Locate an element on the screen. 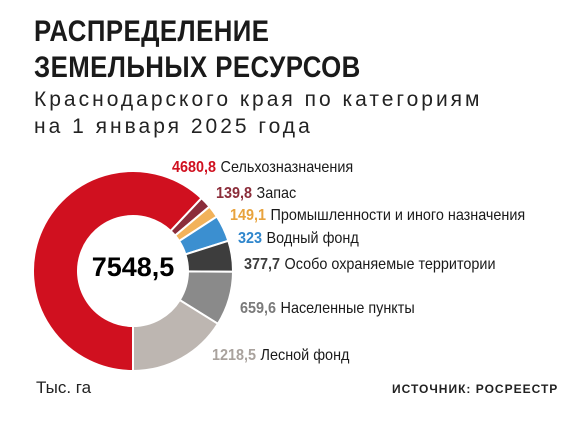 The width and height of the screenshot is (583, 421). label-value-agricultural: 4680,8 is located at coordinates (194, 167).